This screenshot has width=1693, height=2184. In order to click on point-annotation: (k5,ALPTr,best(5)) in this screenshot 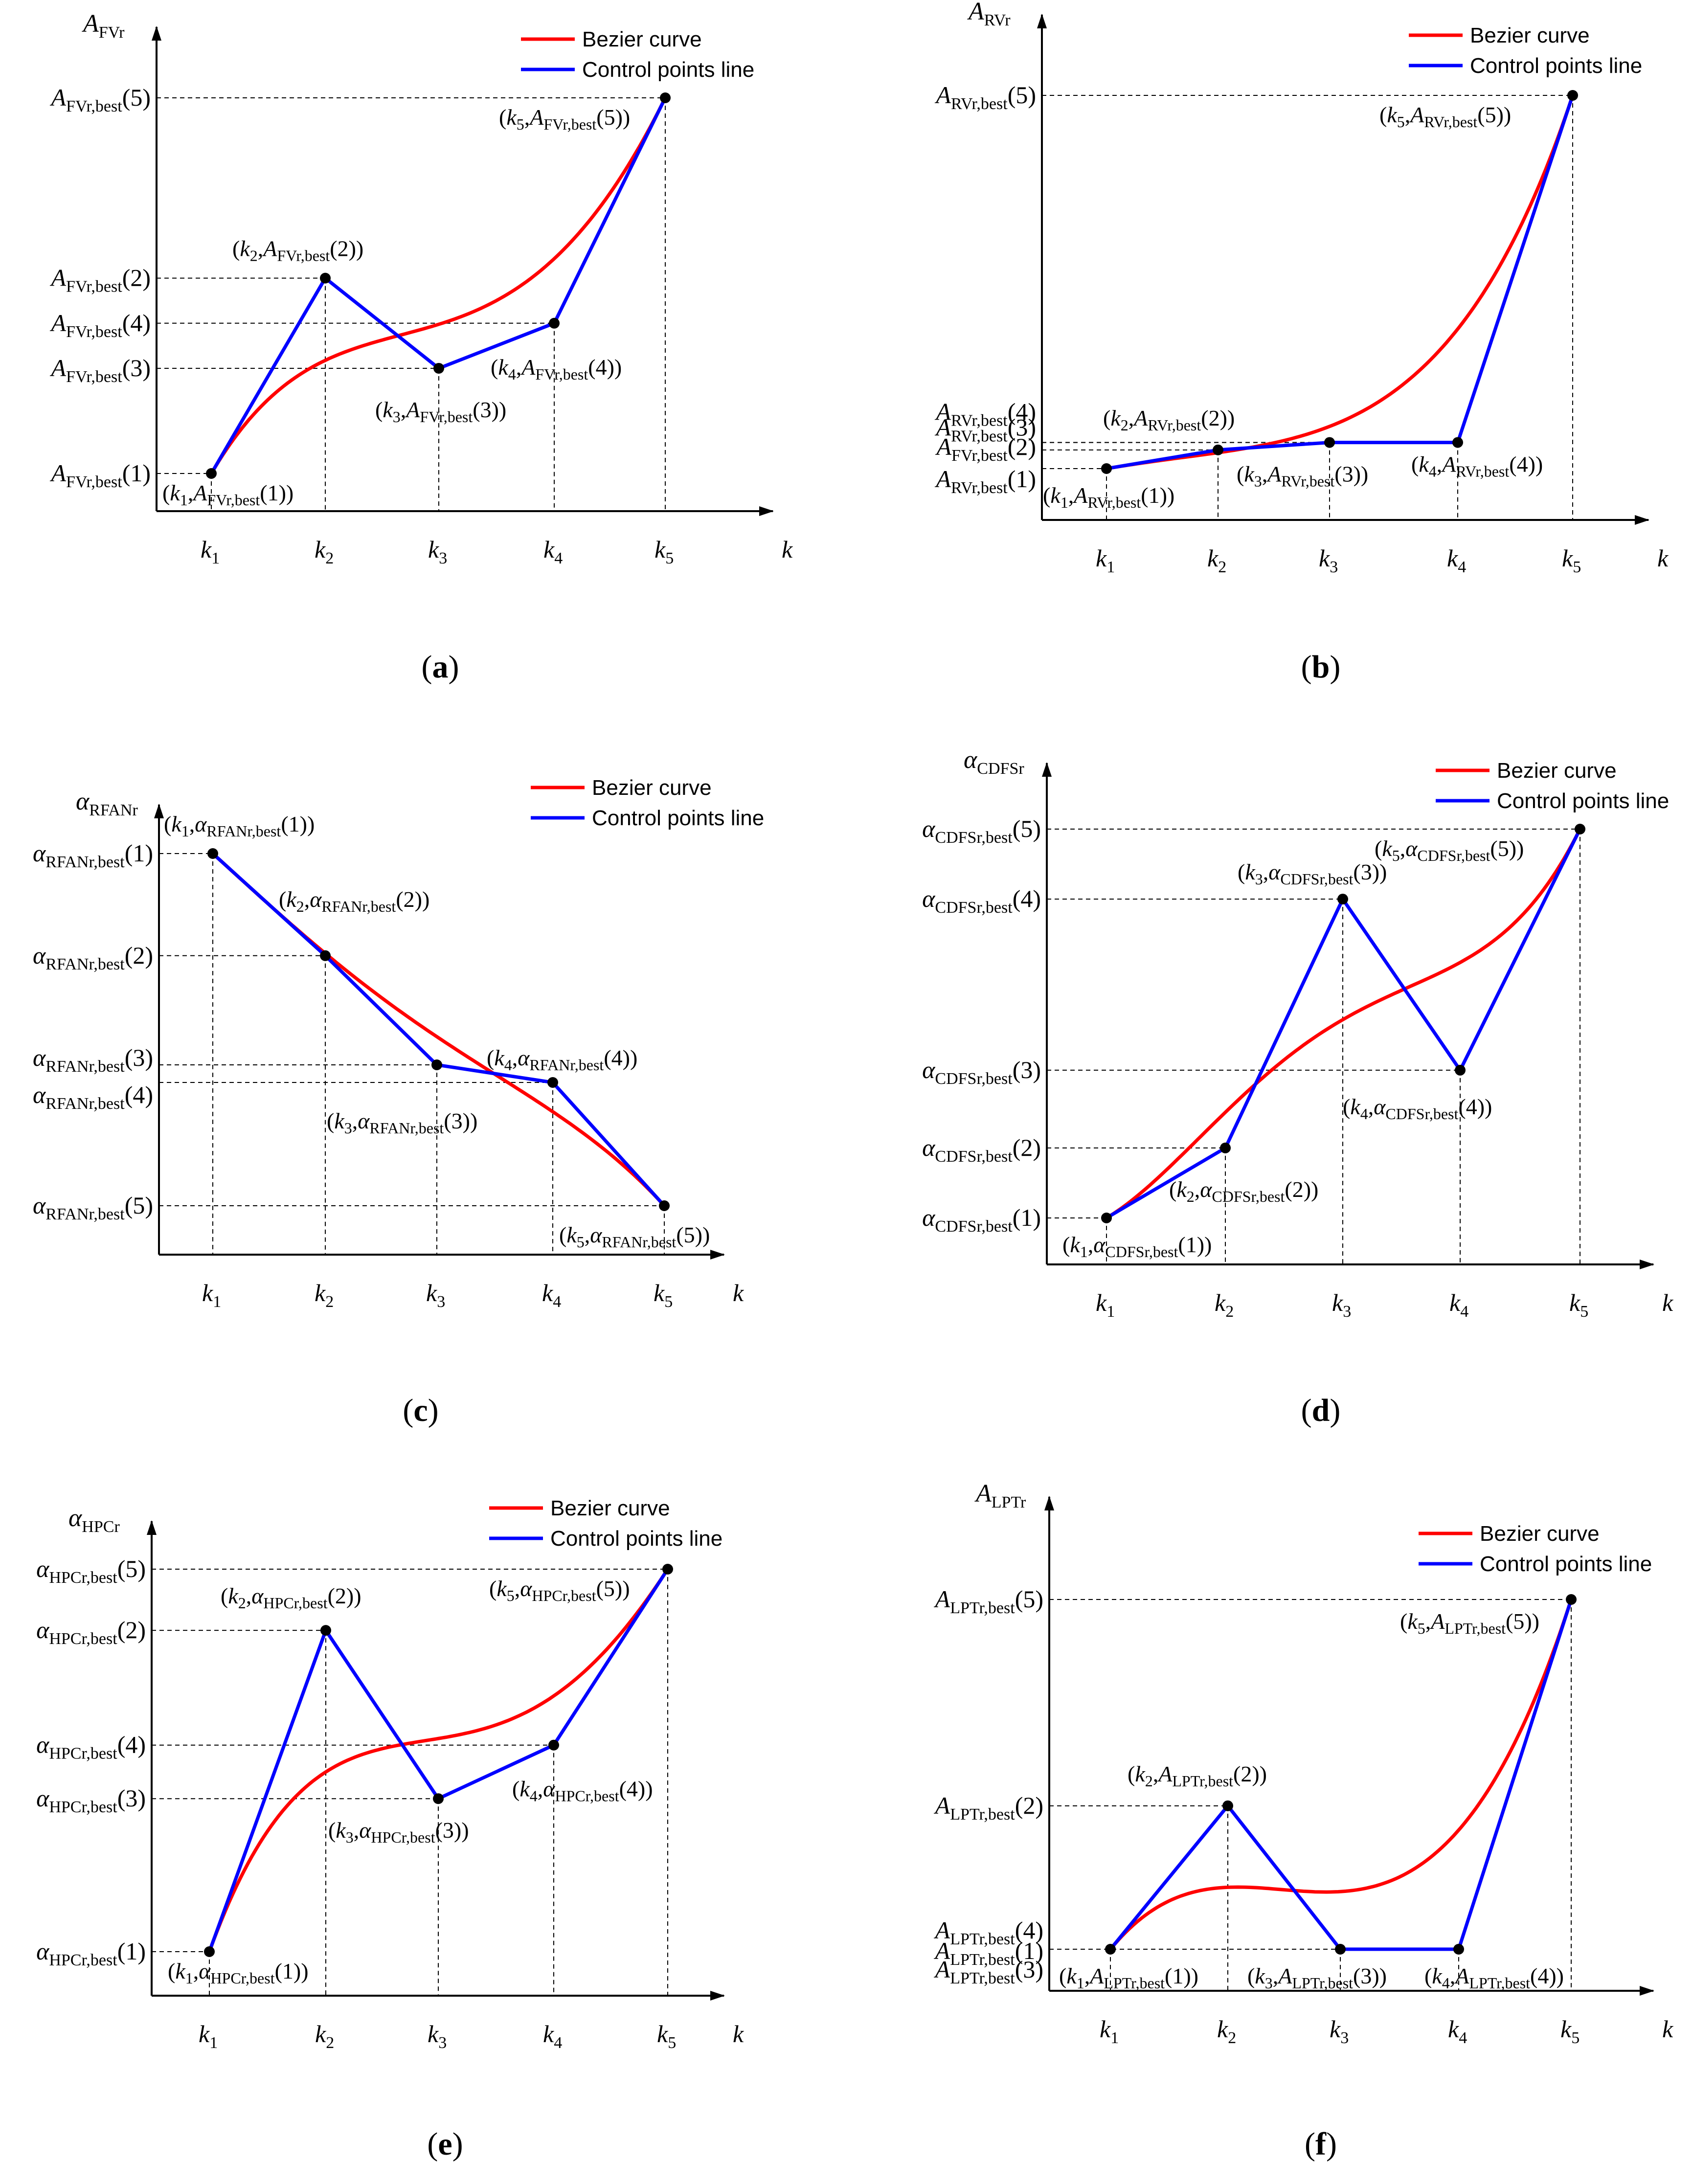, I will do `click(1470, 1623)`.